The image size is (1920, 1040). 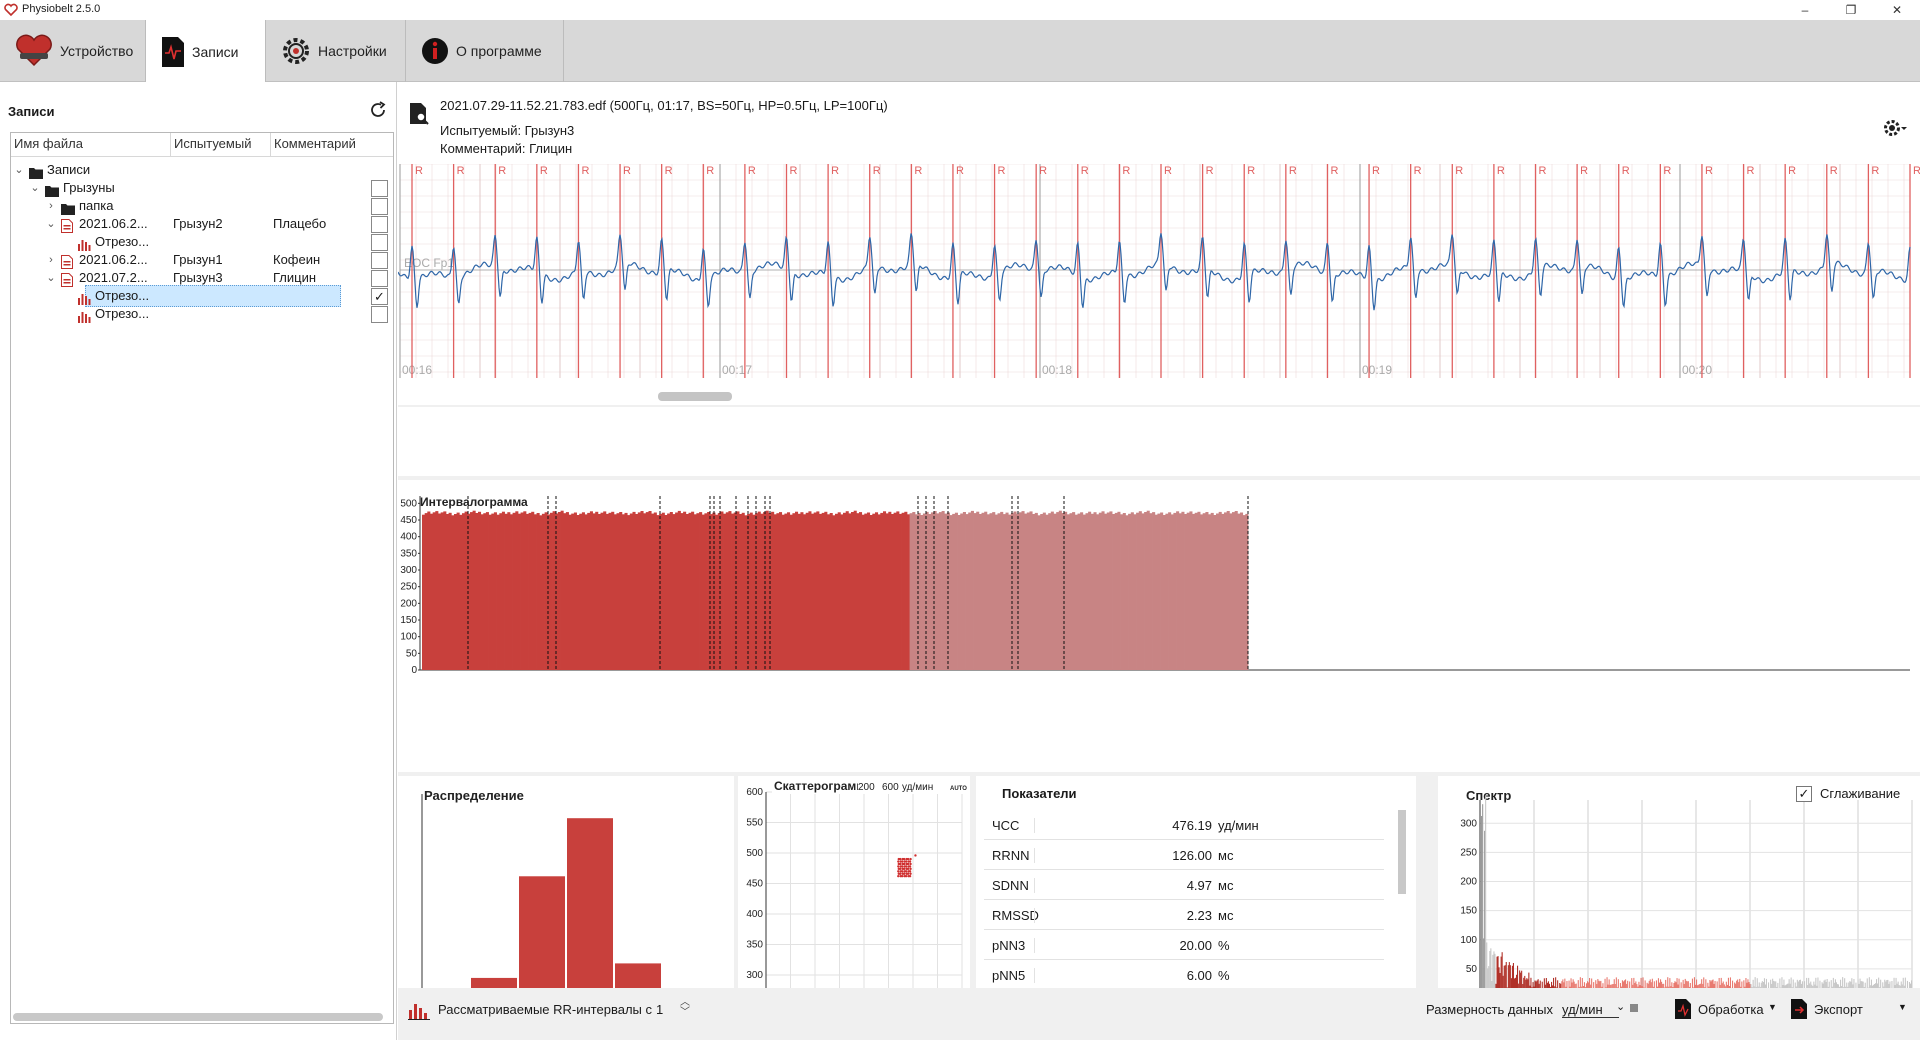 What do you see at coordinates (1489, 1009) in the screenshot?
I see `units-label: Размерность данных` at bounding box center [1489, 1009].